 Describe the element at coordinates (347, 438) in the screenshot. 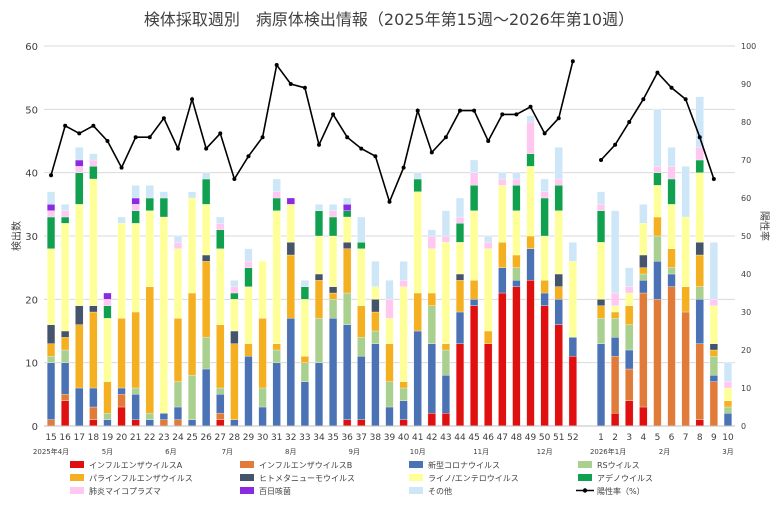

I see `x-tick-label: 36` at that location.